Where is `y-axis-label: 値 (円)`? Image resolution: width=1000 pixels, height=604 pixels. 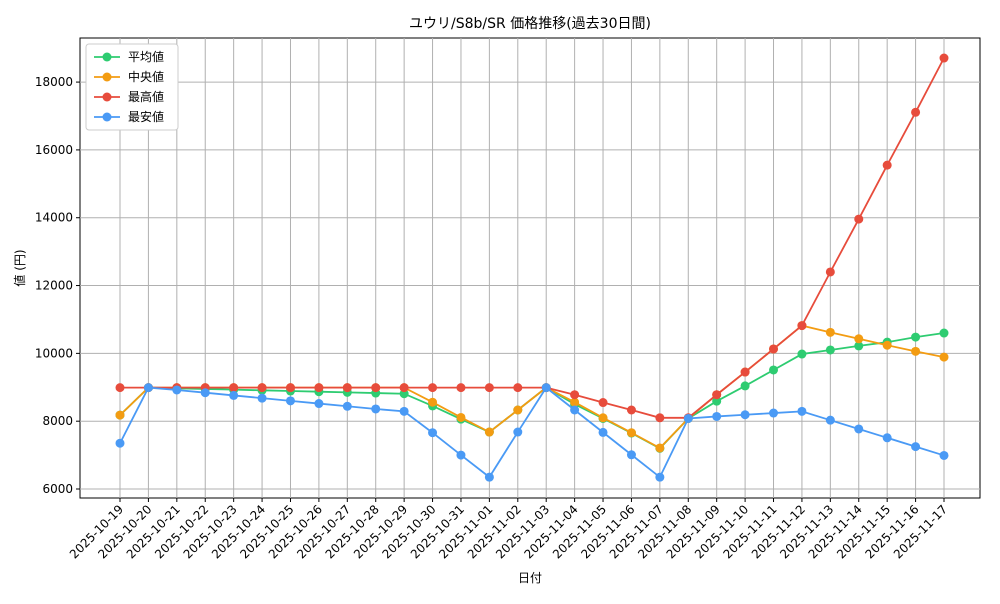
y-axis-label: 値 (円) is located at coordinates (19, 267).